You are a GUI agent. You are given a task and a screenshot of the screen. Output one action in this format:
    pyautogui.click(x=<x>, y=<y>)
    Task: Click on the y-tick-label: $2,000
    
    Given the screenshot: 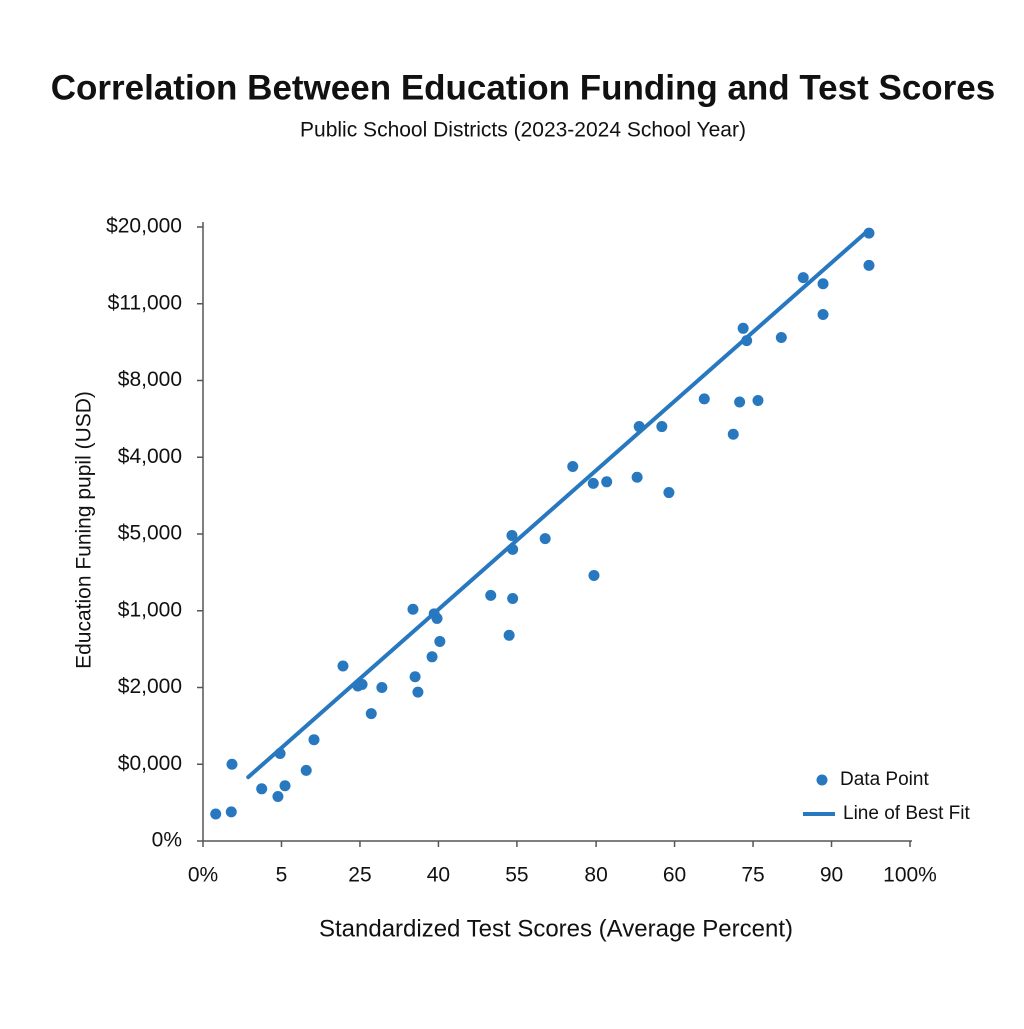 What is the action you would take?
    pyautogui.click(x=150, y=686)
    